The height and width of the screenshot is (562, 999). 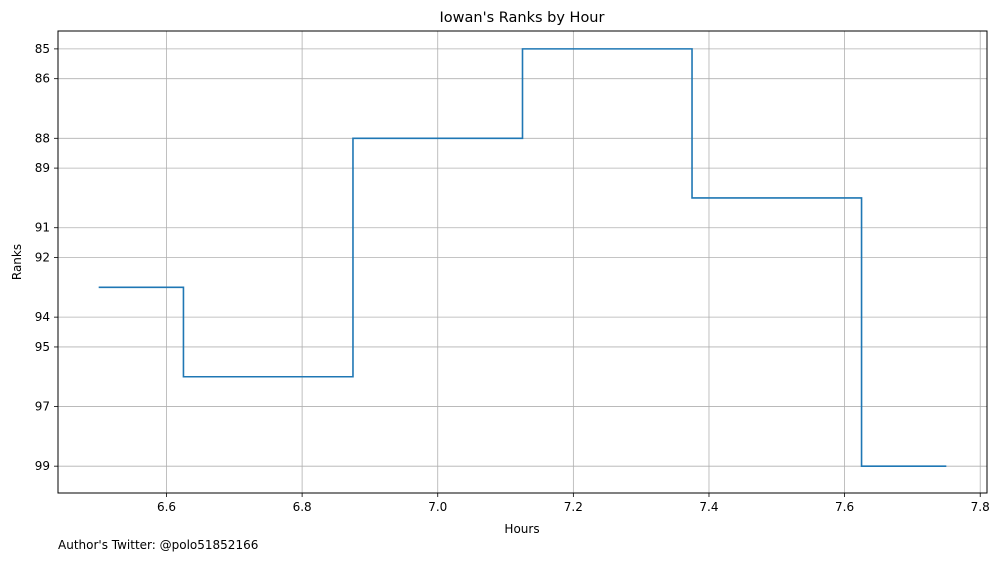 I want to click on x-tick-label: 6.8, so click(x=302, y=507).